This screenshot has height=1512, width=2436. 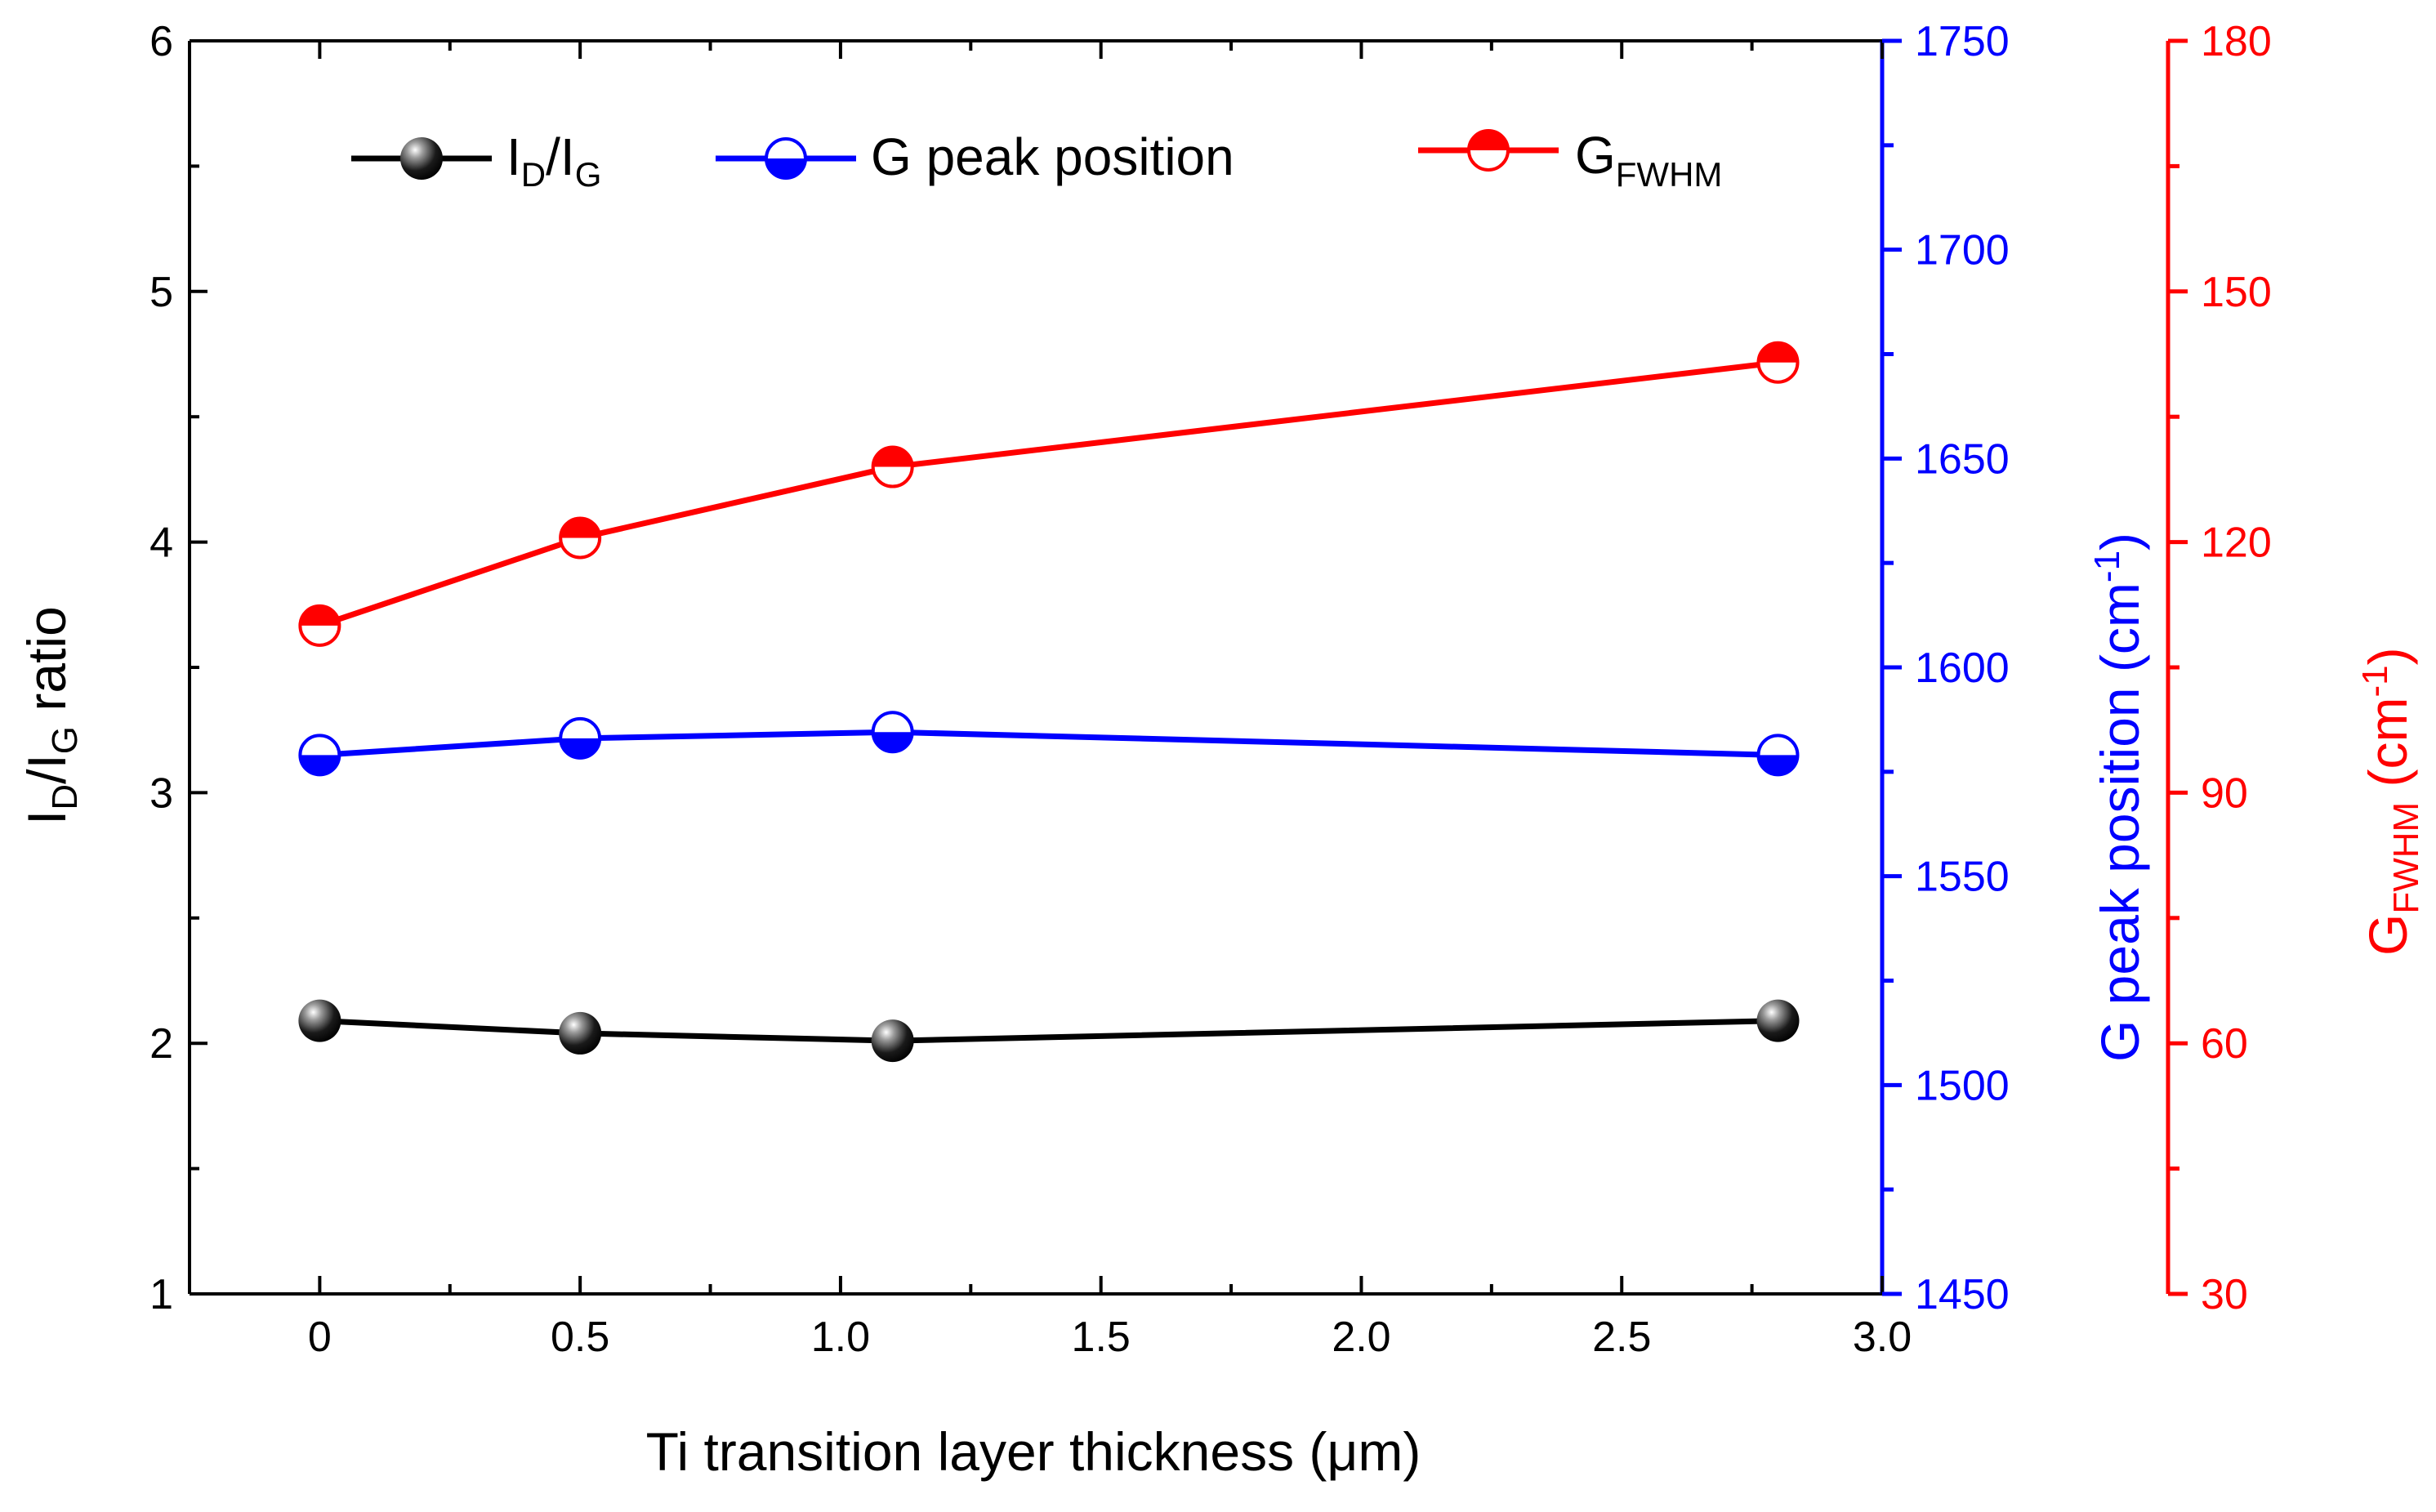 What do you see at coordinates (2120, 542) in the screenshot?
I see `right1-axis-title-tail: )` at bounding box center [2120, 542].